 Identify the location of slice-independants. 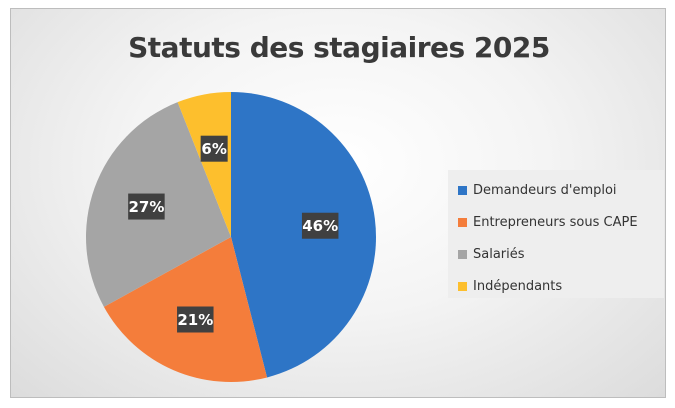
(204, 164).